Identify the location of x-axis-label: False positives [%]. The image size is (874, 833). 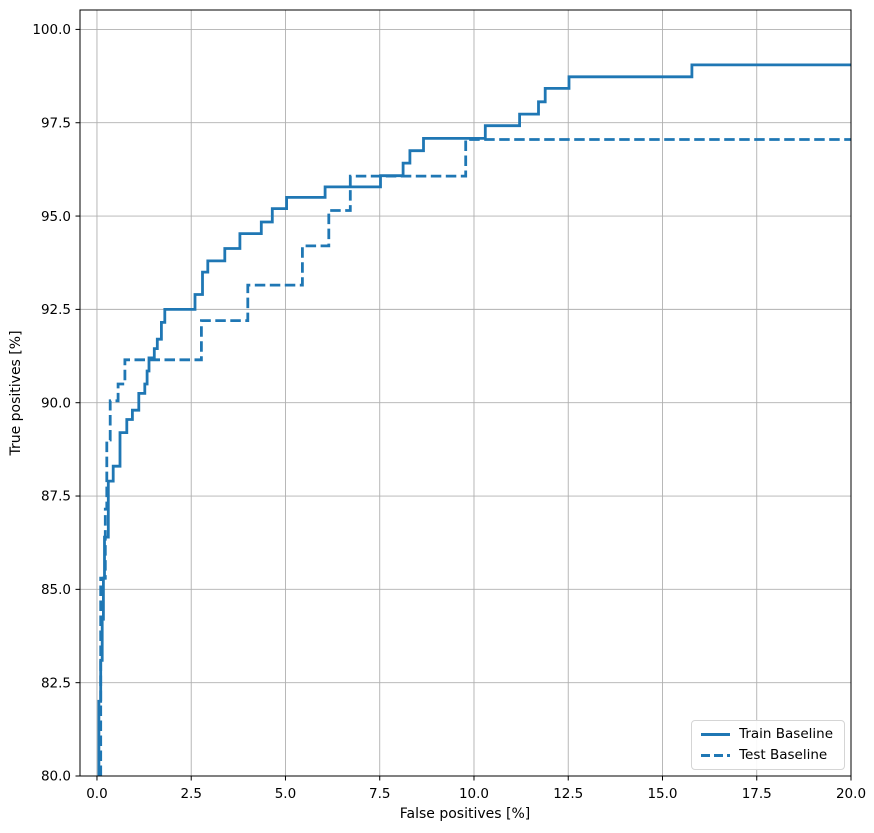
(465, 814).